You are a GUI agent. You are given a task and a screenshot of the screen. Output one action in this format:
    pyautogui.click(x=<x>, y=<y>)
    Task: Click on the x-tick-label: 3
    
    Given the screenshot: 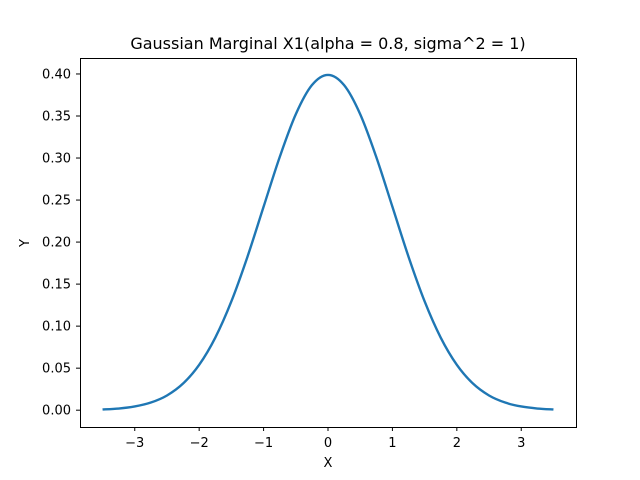 What is the action you would take?
    pyautogui.click(x=521, y=443)
    